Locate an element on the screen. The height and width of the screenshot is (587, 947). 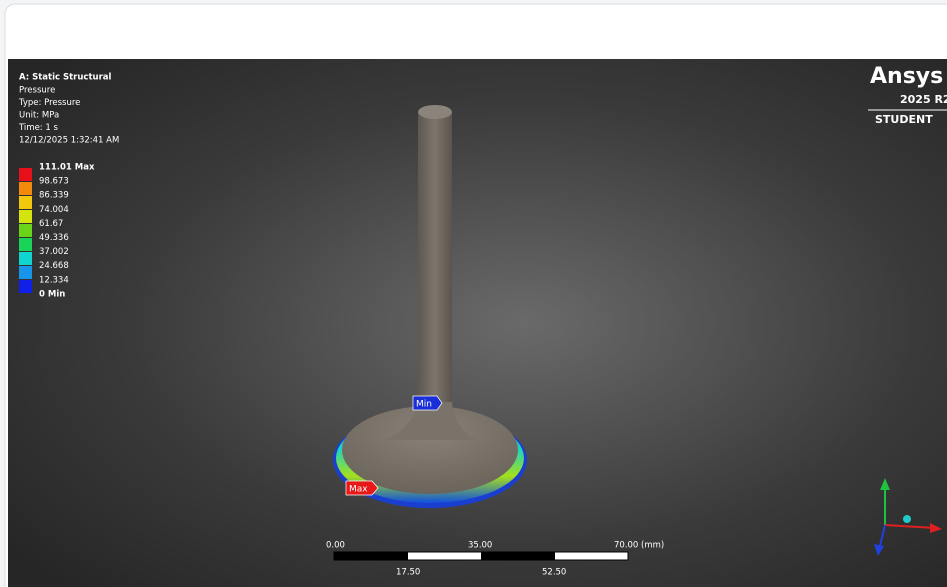
info-line: 12/12/2025 1:32:41 AM is located at coordinates (69, 141).